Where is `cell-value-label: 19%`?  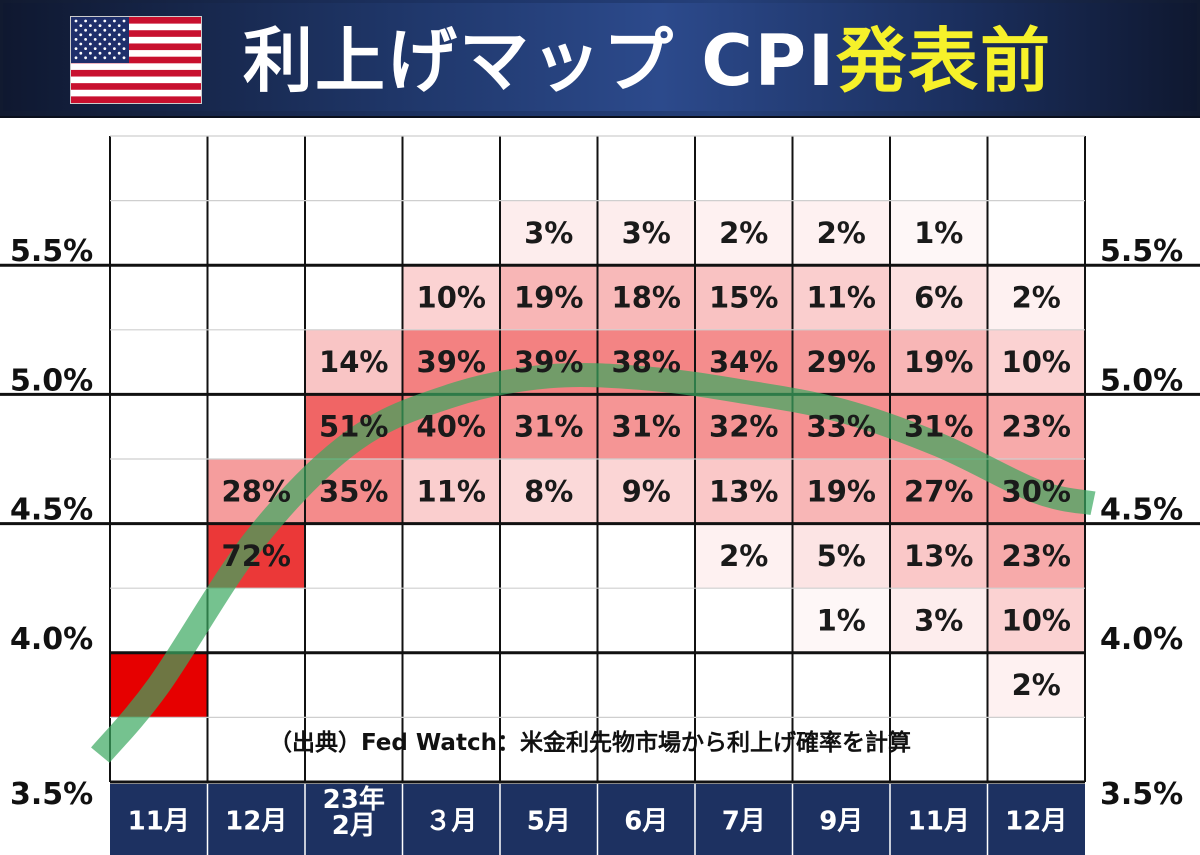 cell-value-label: 19% is located at coordinates (548, 298).